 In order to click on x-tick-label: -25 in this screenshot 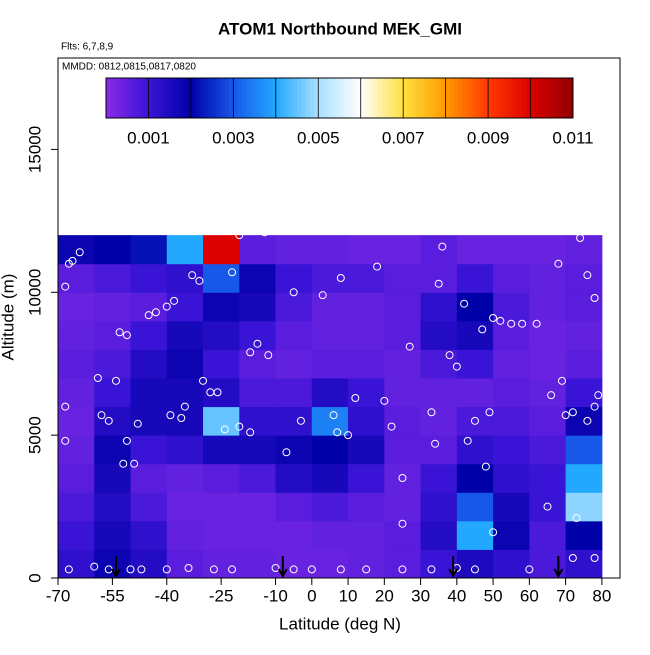, I will do `click(221, 595)`.